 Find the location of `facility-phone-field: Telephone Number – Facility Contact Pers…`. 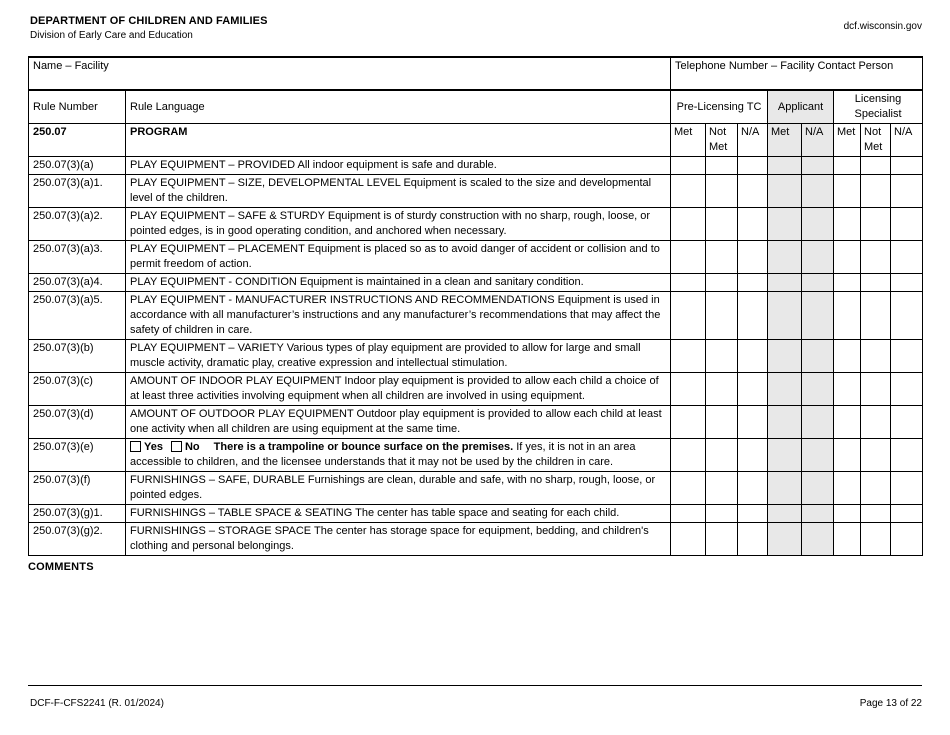

facility-phone-field: Telephone Number – Facility Contact Pers… is located at coordinates (797, 73).